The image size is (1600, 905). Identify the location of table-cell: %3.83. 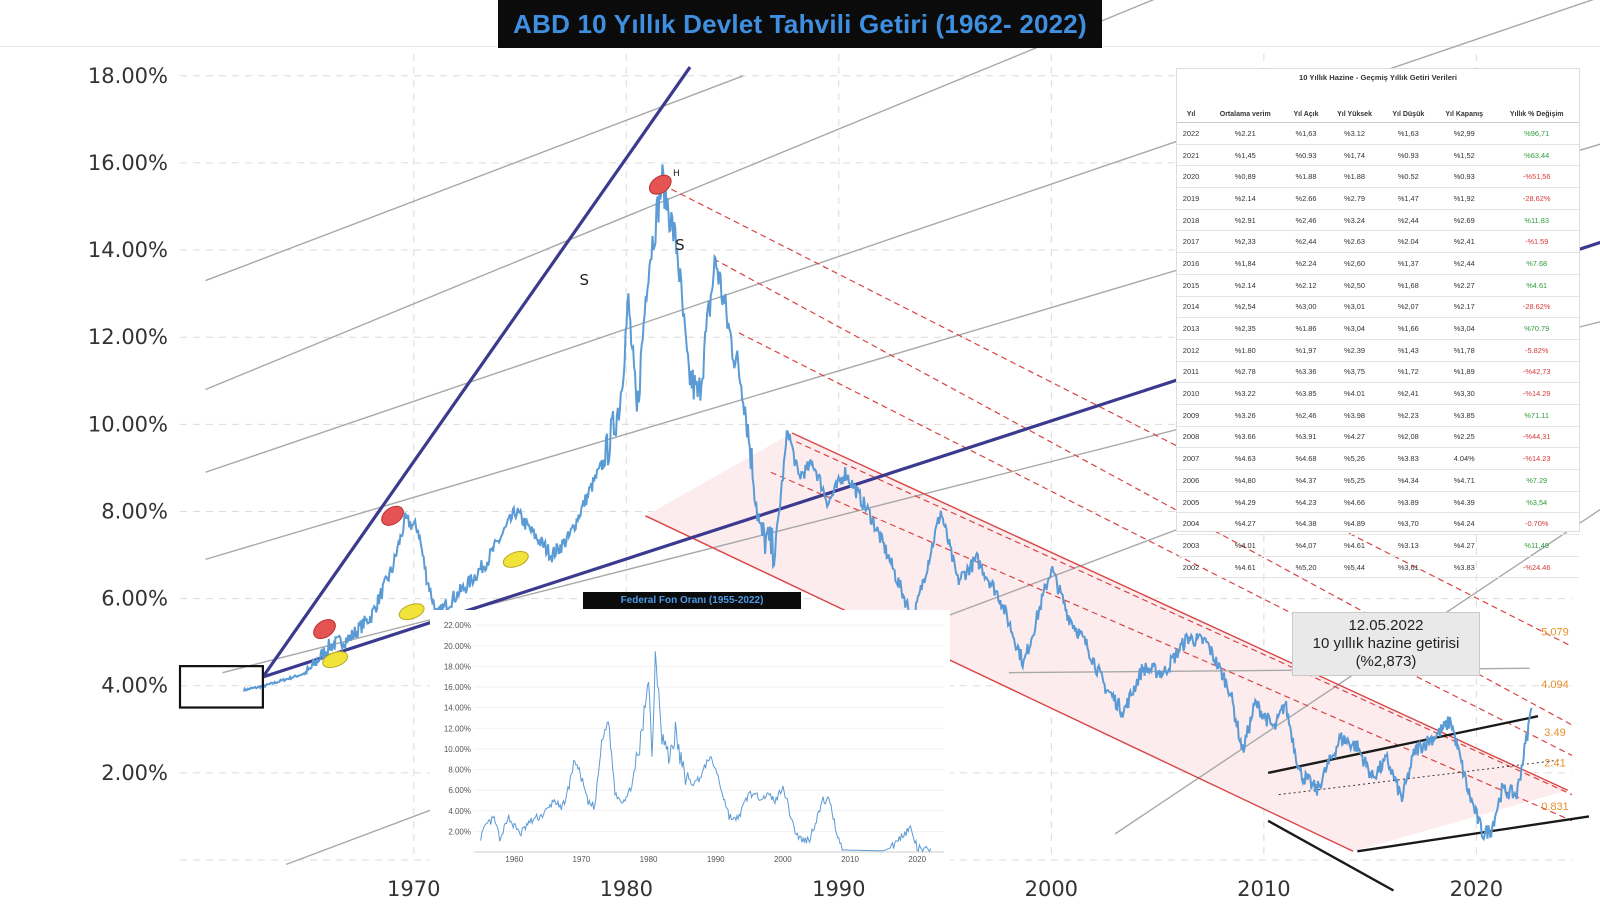
(1408, 458).